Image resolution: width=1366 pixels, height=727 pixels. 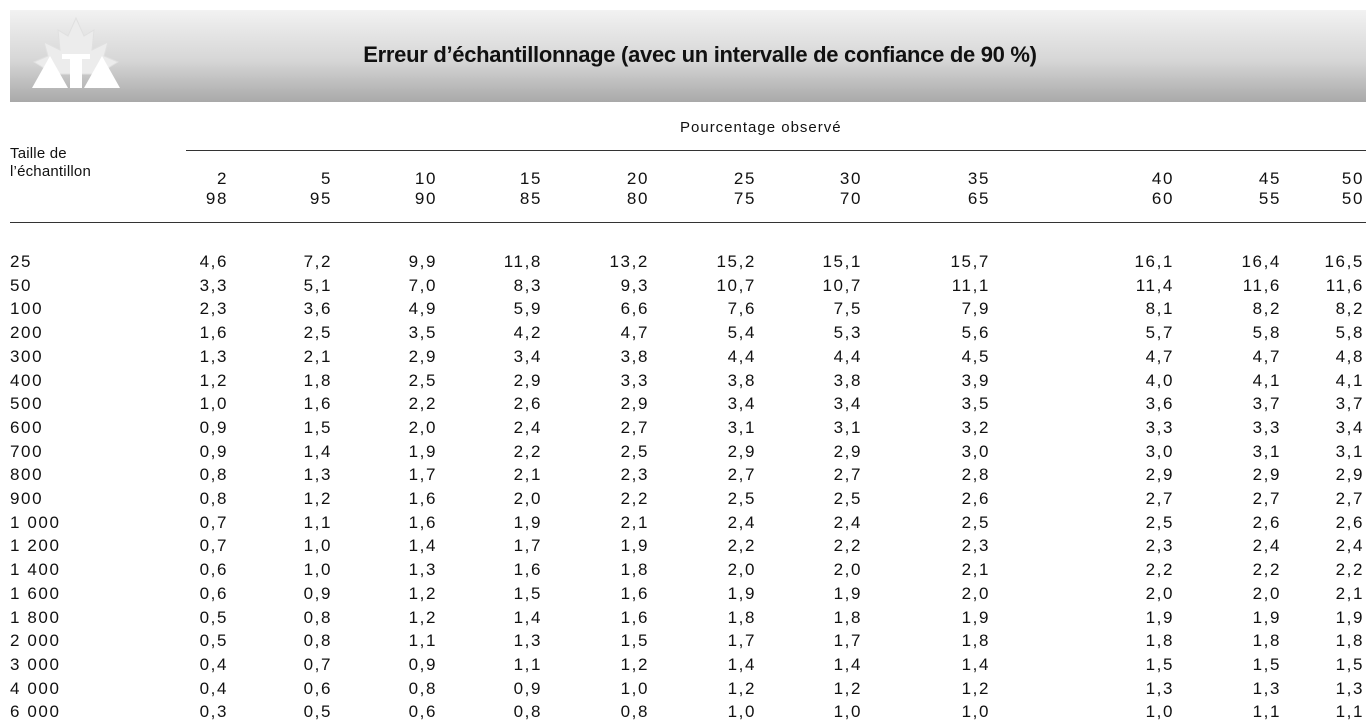 I want to click on cell: 1,3, so click(x=527, y=641).